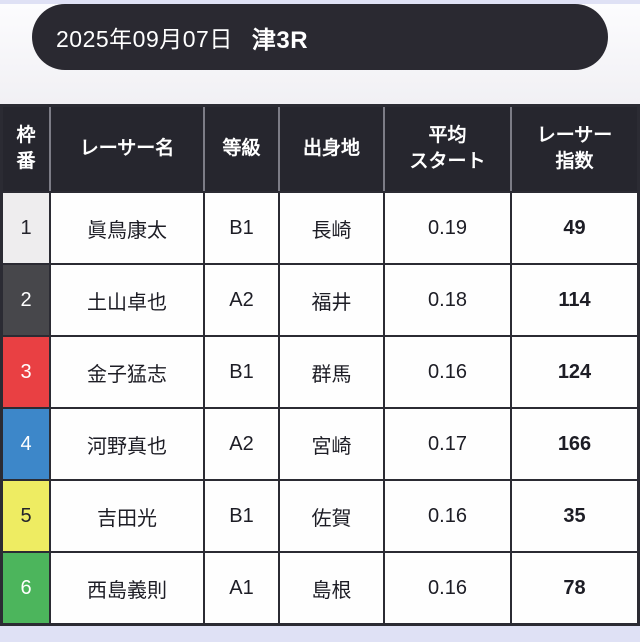  I want to click on racer-name-cell: 西島義則, so click(127, 588).